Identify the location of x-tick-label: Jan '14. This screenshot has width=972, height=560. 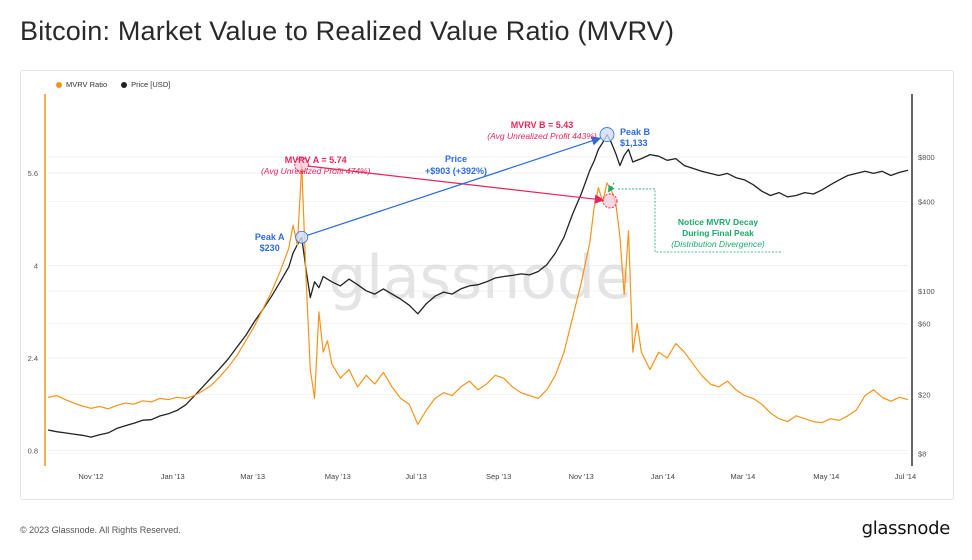
(663, 476).